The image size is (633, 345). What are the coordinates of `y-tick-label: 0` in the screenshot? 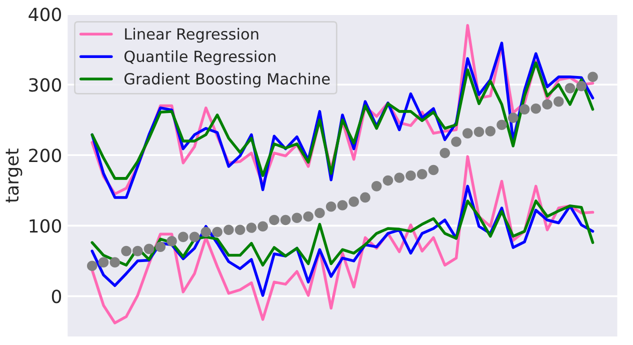 It's located at (57, 297).